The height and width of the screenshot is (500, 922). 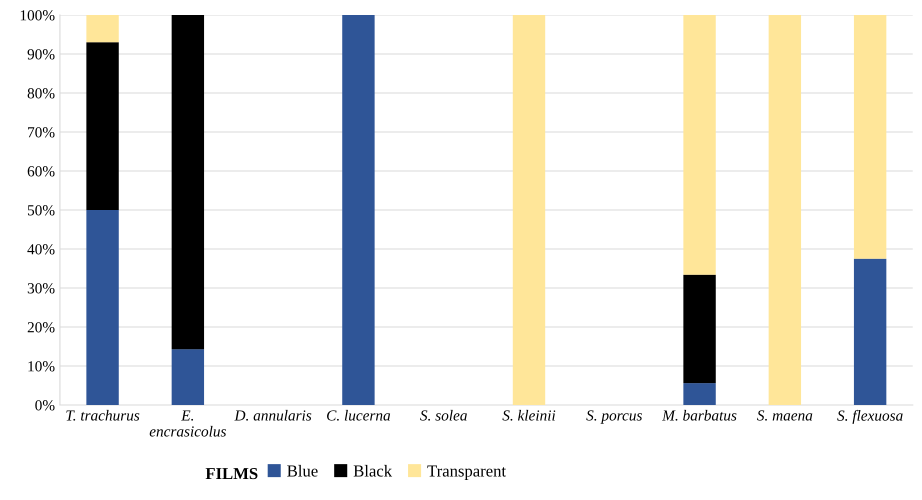 What do you see at coordinates (358, 415) in the screenshot?
I see `x-tick-label: C. lucerna` at bounding box center [358, 415].